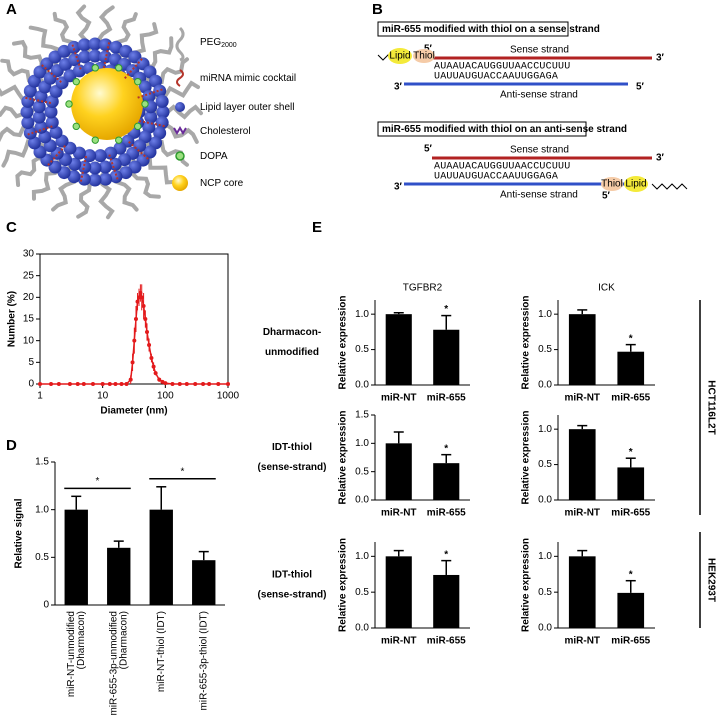 This screenshot has height=727, width=722. I want to click on panel-letter: D, so click(11, 445).